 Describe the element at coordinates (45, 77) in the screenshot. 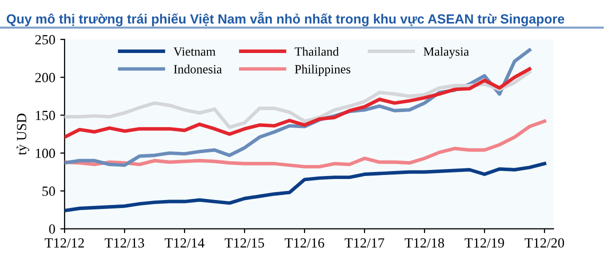

I see `y-tick-label: 200` at that location.